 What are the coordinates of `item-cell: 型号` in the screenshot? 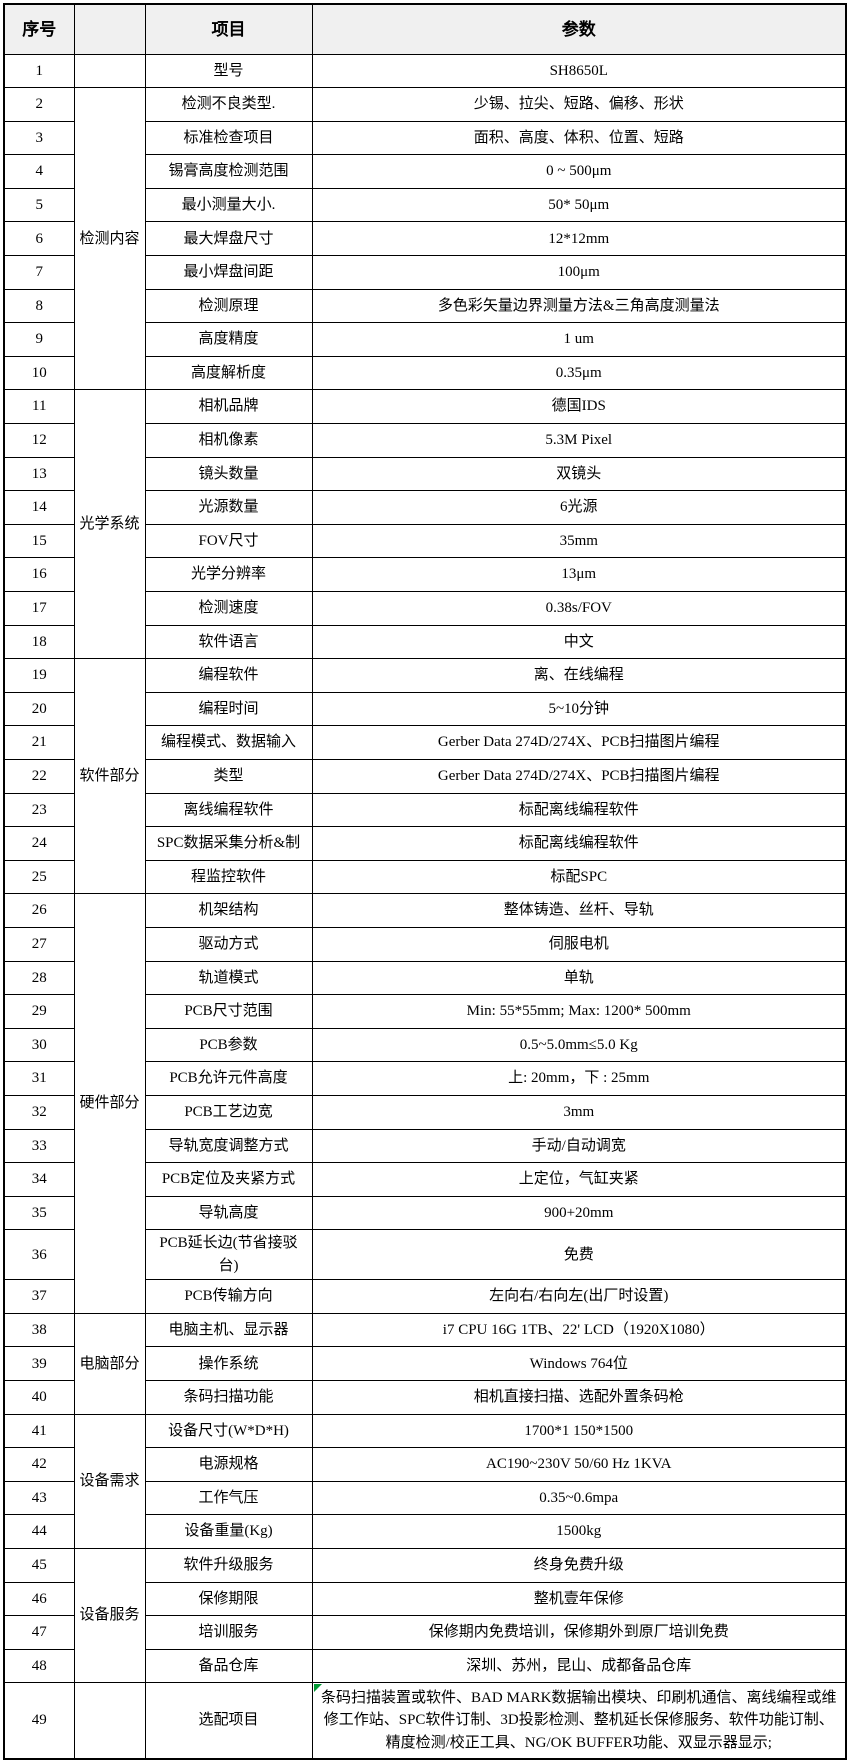 It's located at (228, 71).